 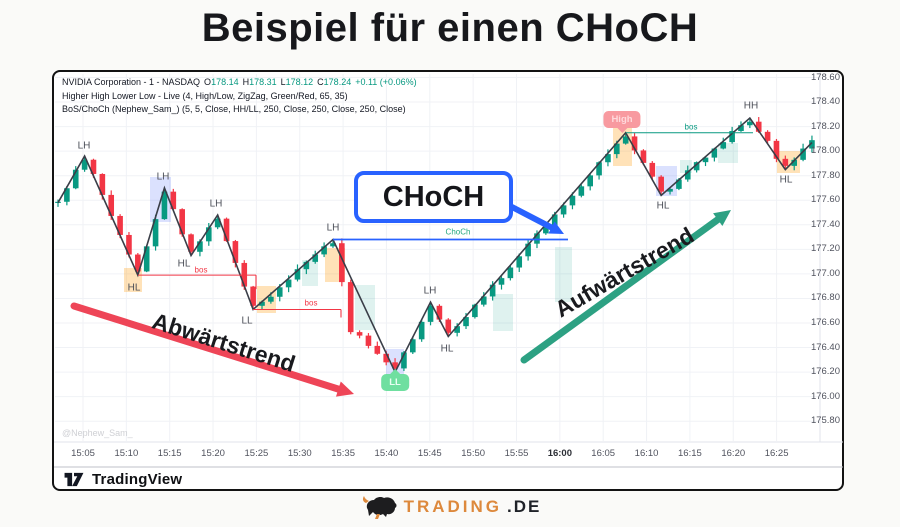 What do you see at coordinates (433, 196) in the screenshot?
I see `choch-callout-text: CHoCH` at bounding box center [433, 196].